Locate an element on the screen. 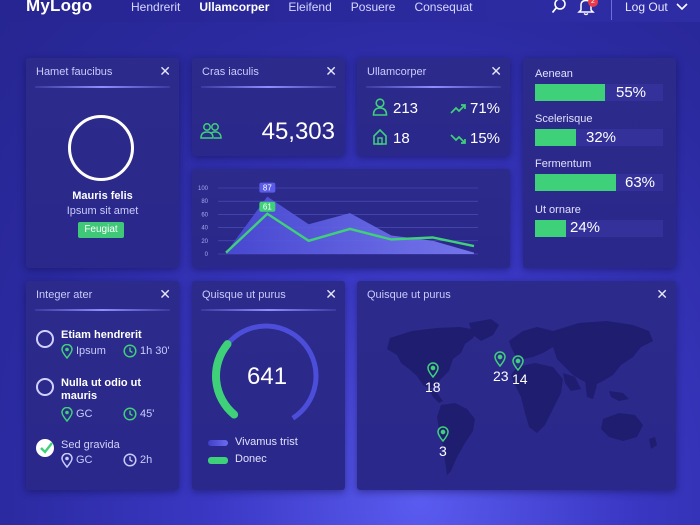 This screenshot has height=525, width=700. header-divider is located at coordinates (611, 10).